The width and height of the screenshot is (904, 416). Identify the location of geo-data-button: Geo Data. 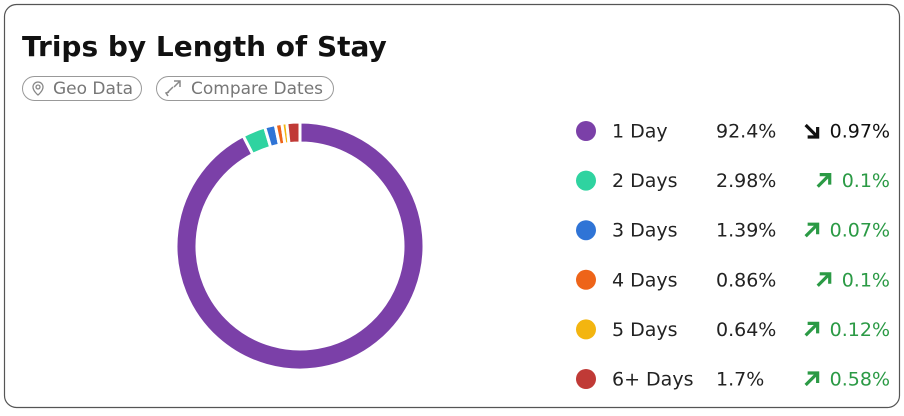
(82, 88).